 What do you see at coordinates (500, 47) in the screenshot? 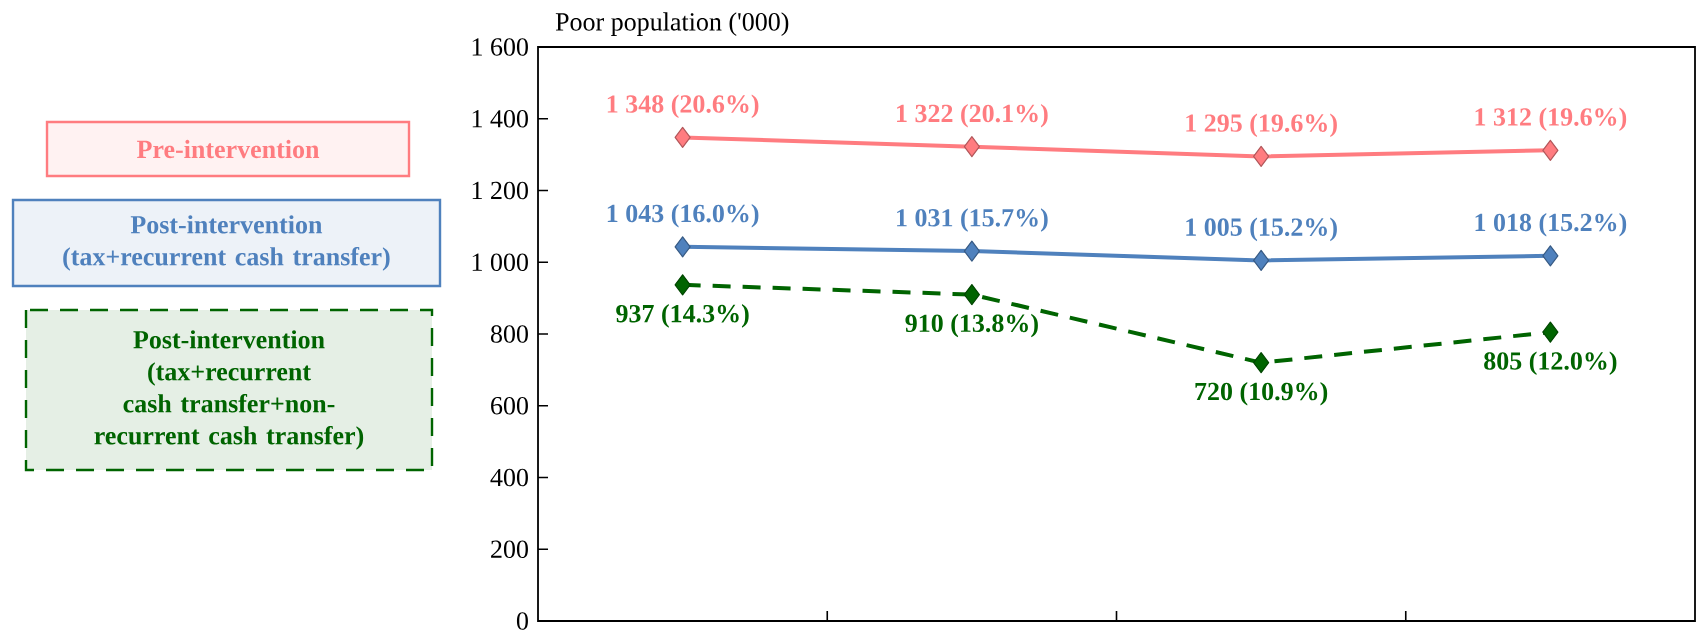
I see `y-tick-label: 1 600` at bounding box center [500, 47].